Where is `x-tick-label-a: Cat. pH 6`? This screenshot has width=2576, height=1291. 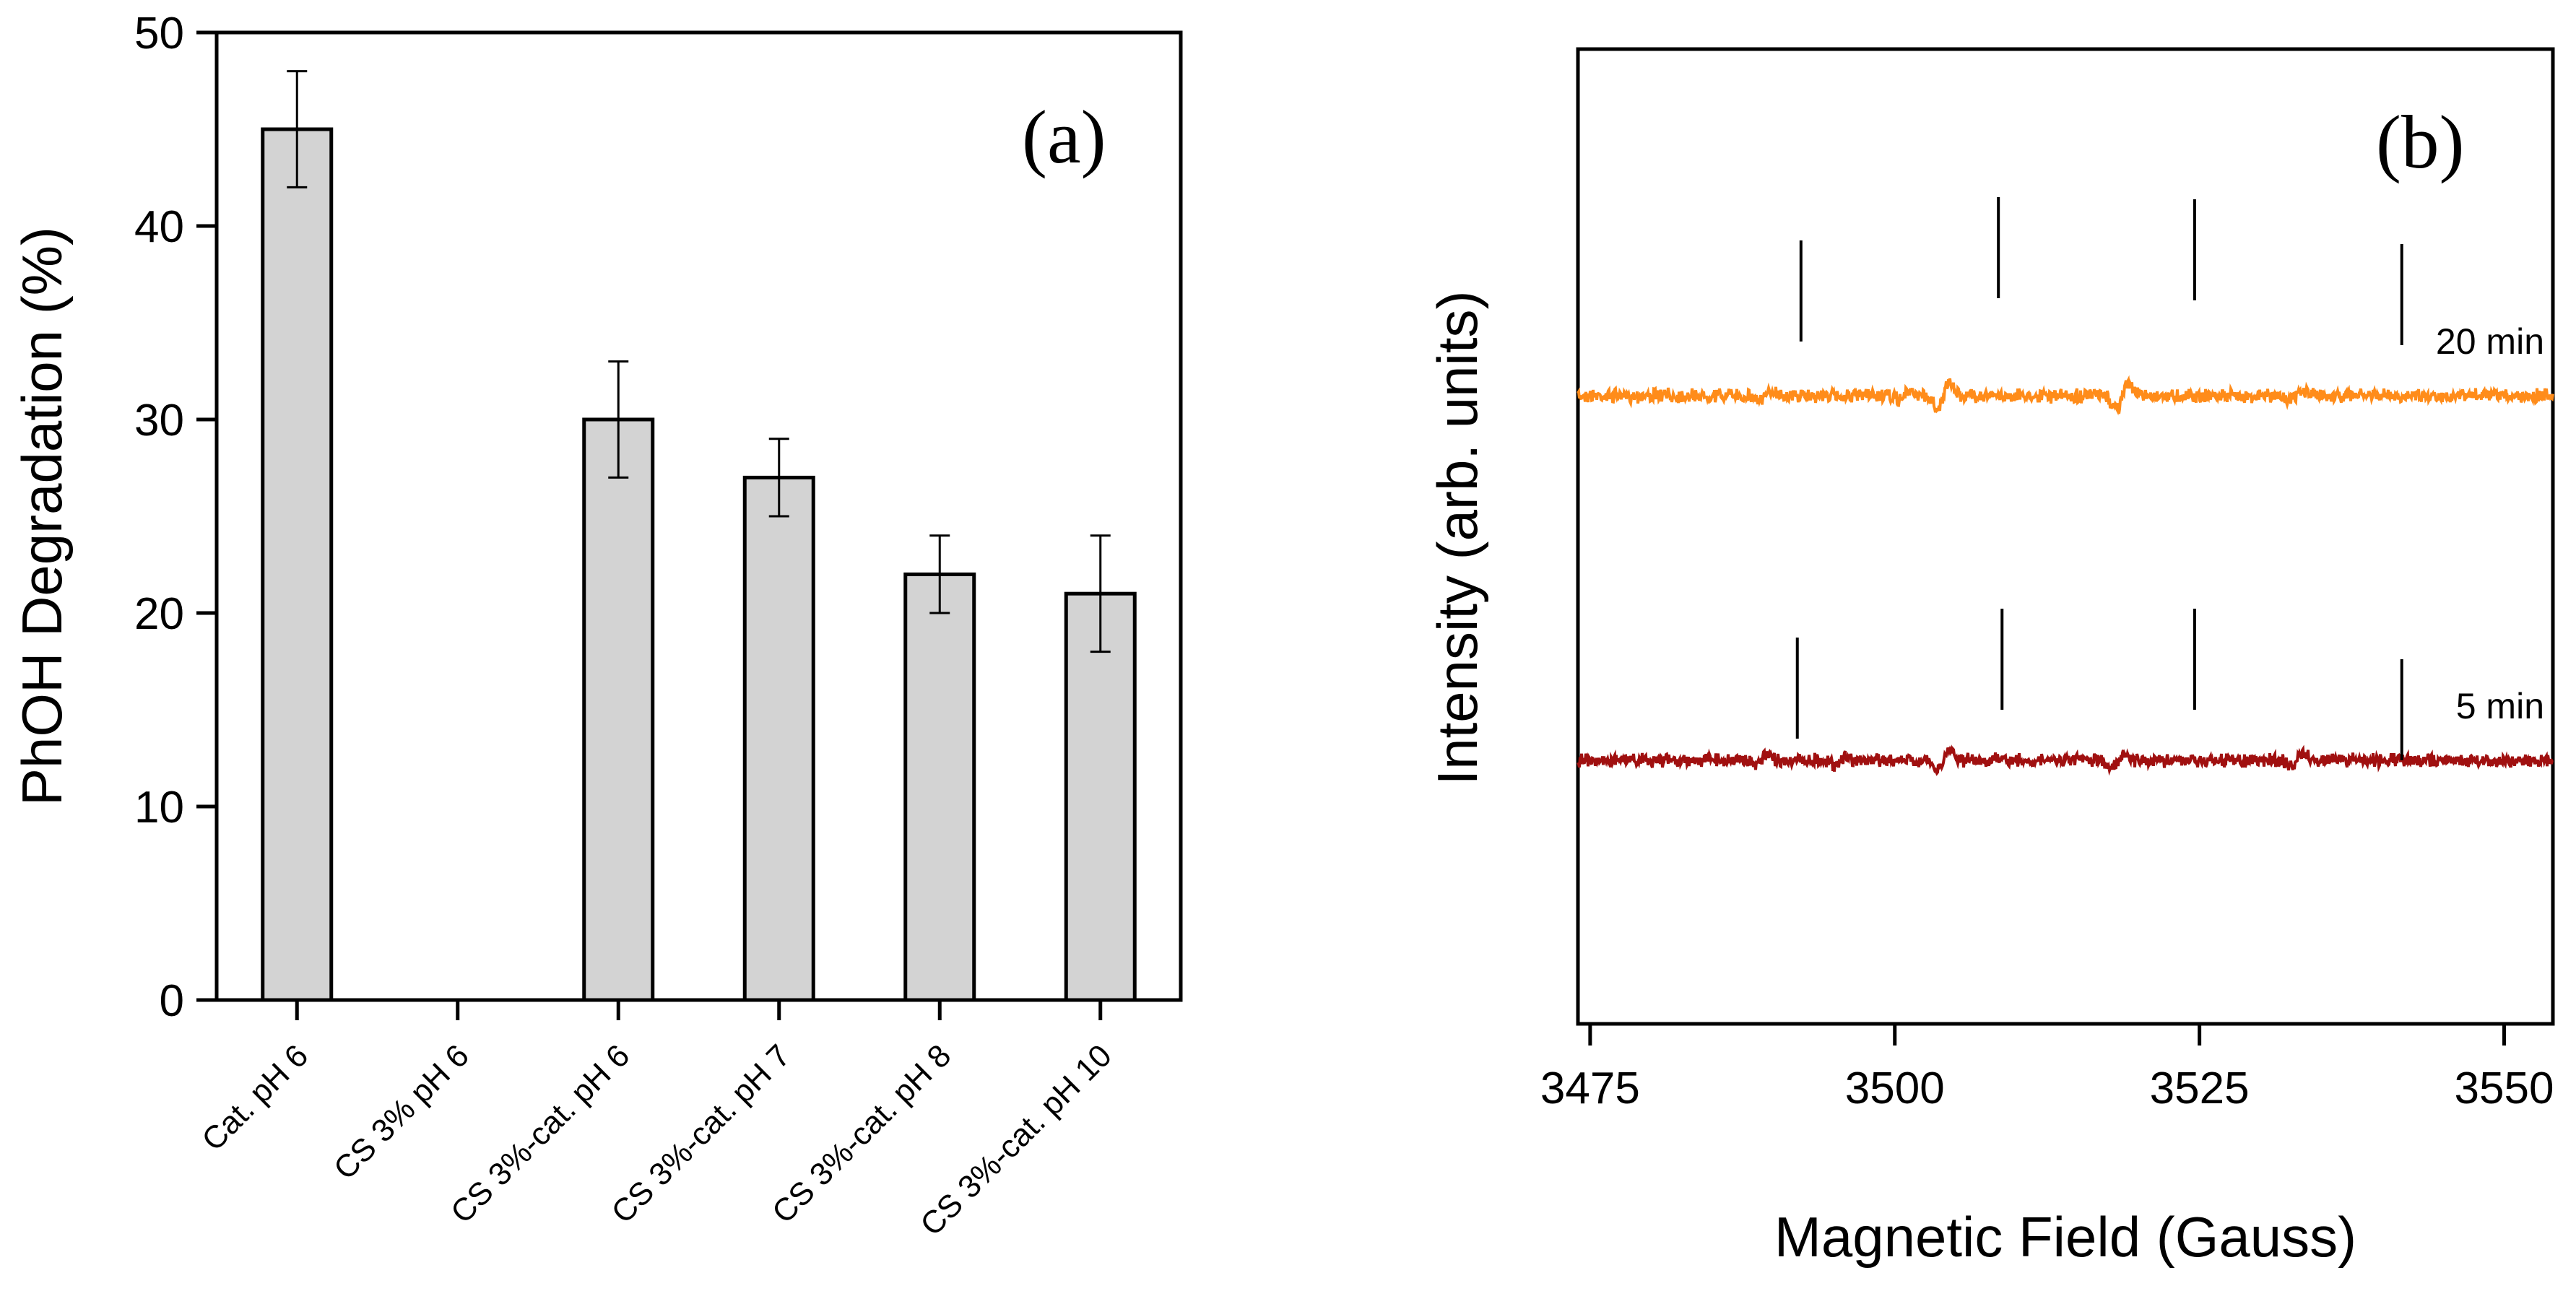
x-tick-label-a: Cat. pH 6 is located at coordinates (255, 1097).